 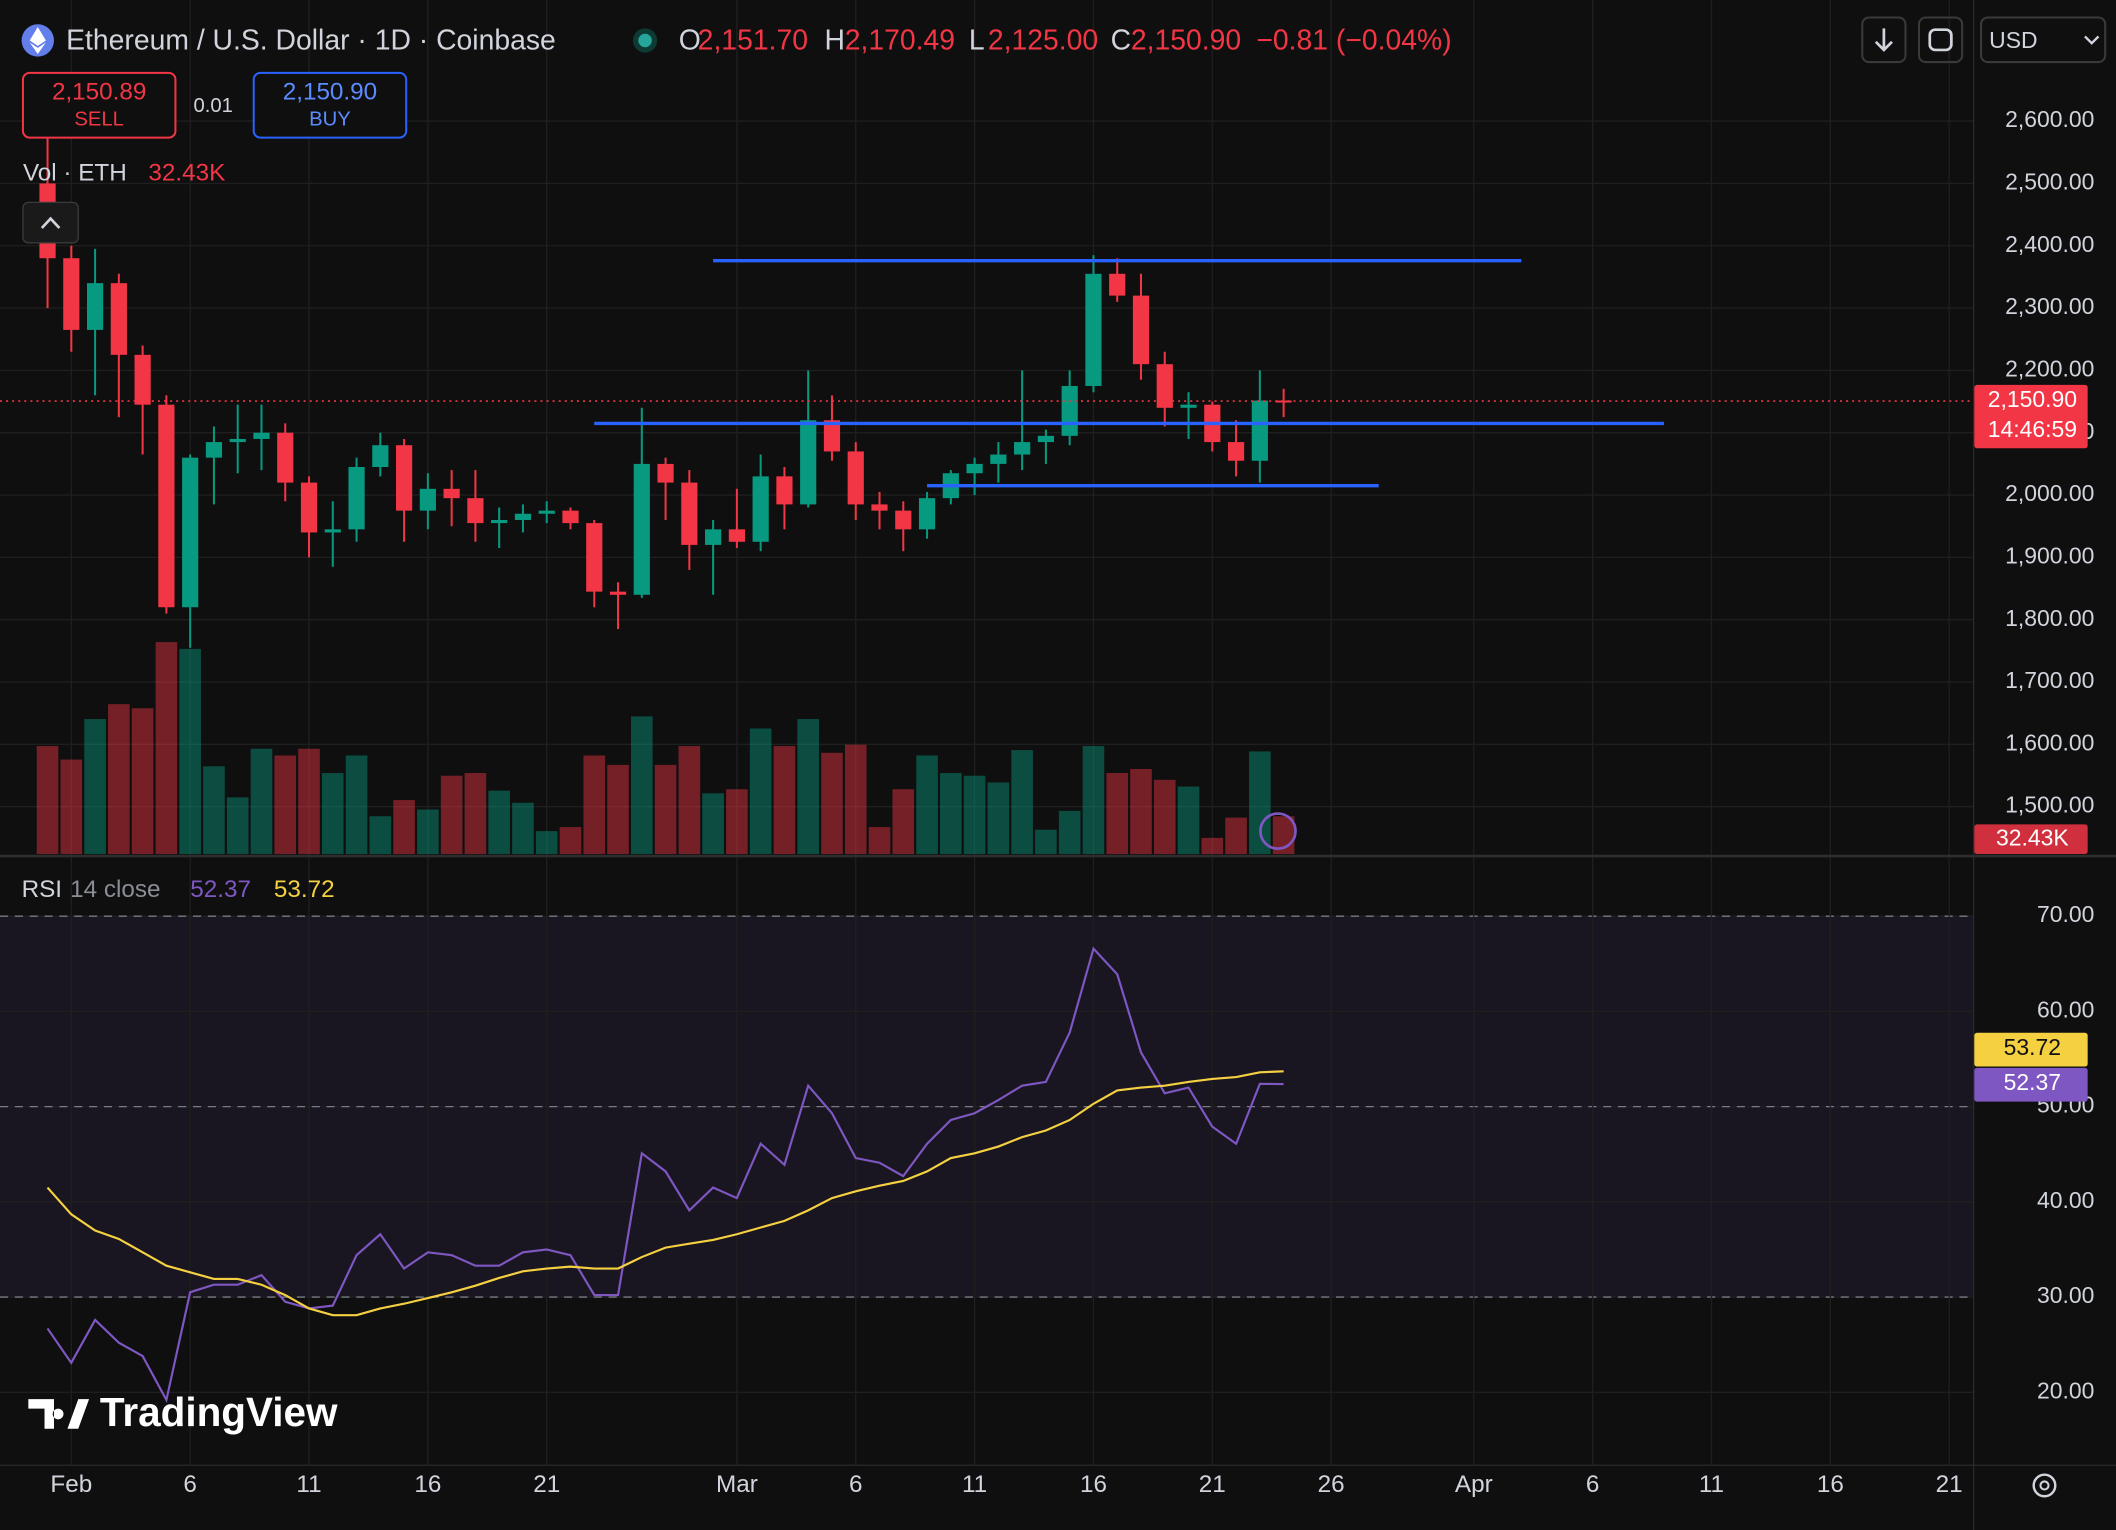 I want to click on rsi-tag-value: 52.37, so click(x=2032, y=1082).